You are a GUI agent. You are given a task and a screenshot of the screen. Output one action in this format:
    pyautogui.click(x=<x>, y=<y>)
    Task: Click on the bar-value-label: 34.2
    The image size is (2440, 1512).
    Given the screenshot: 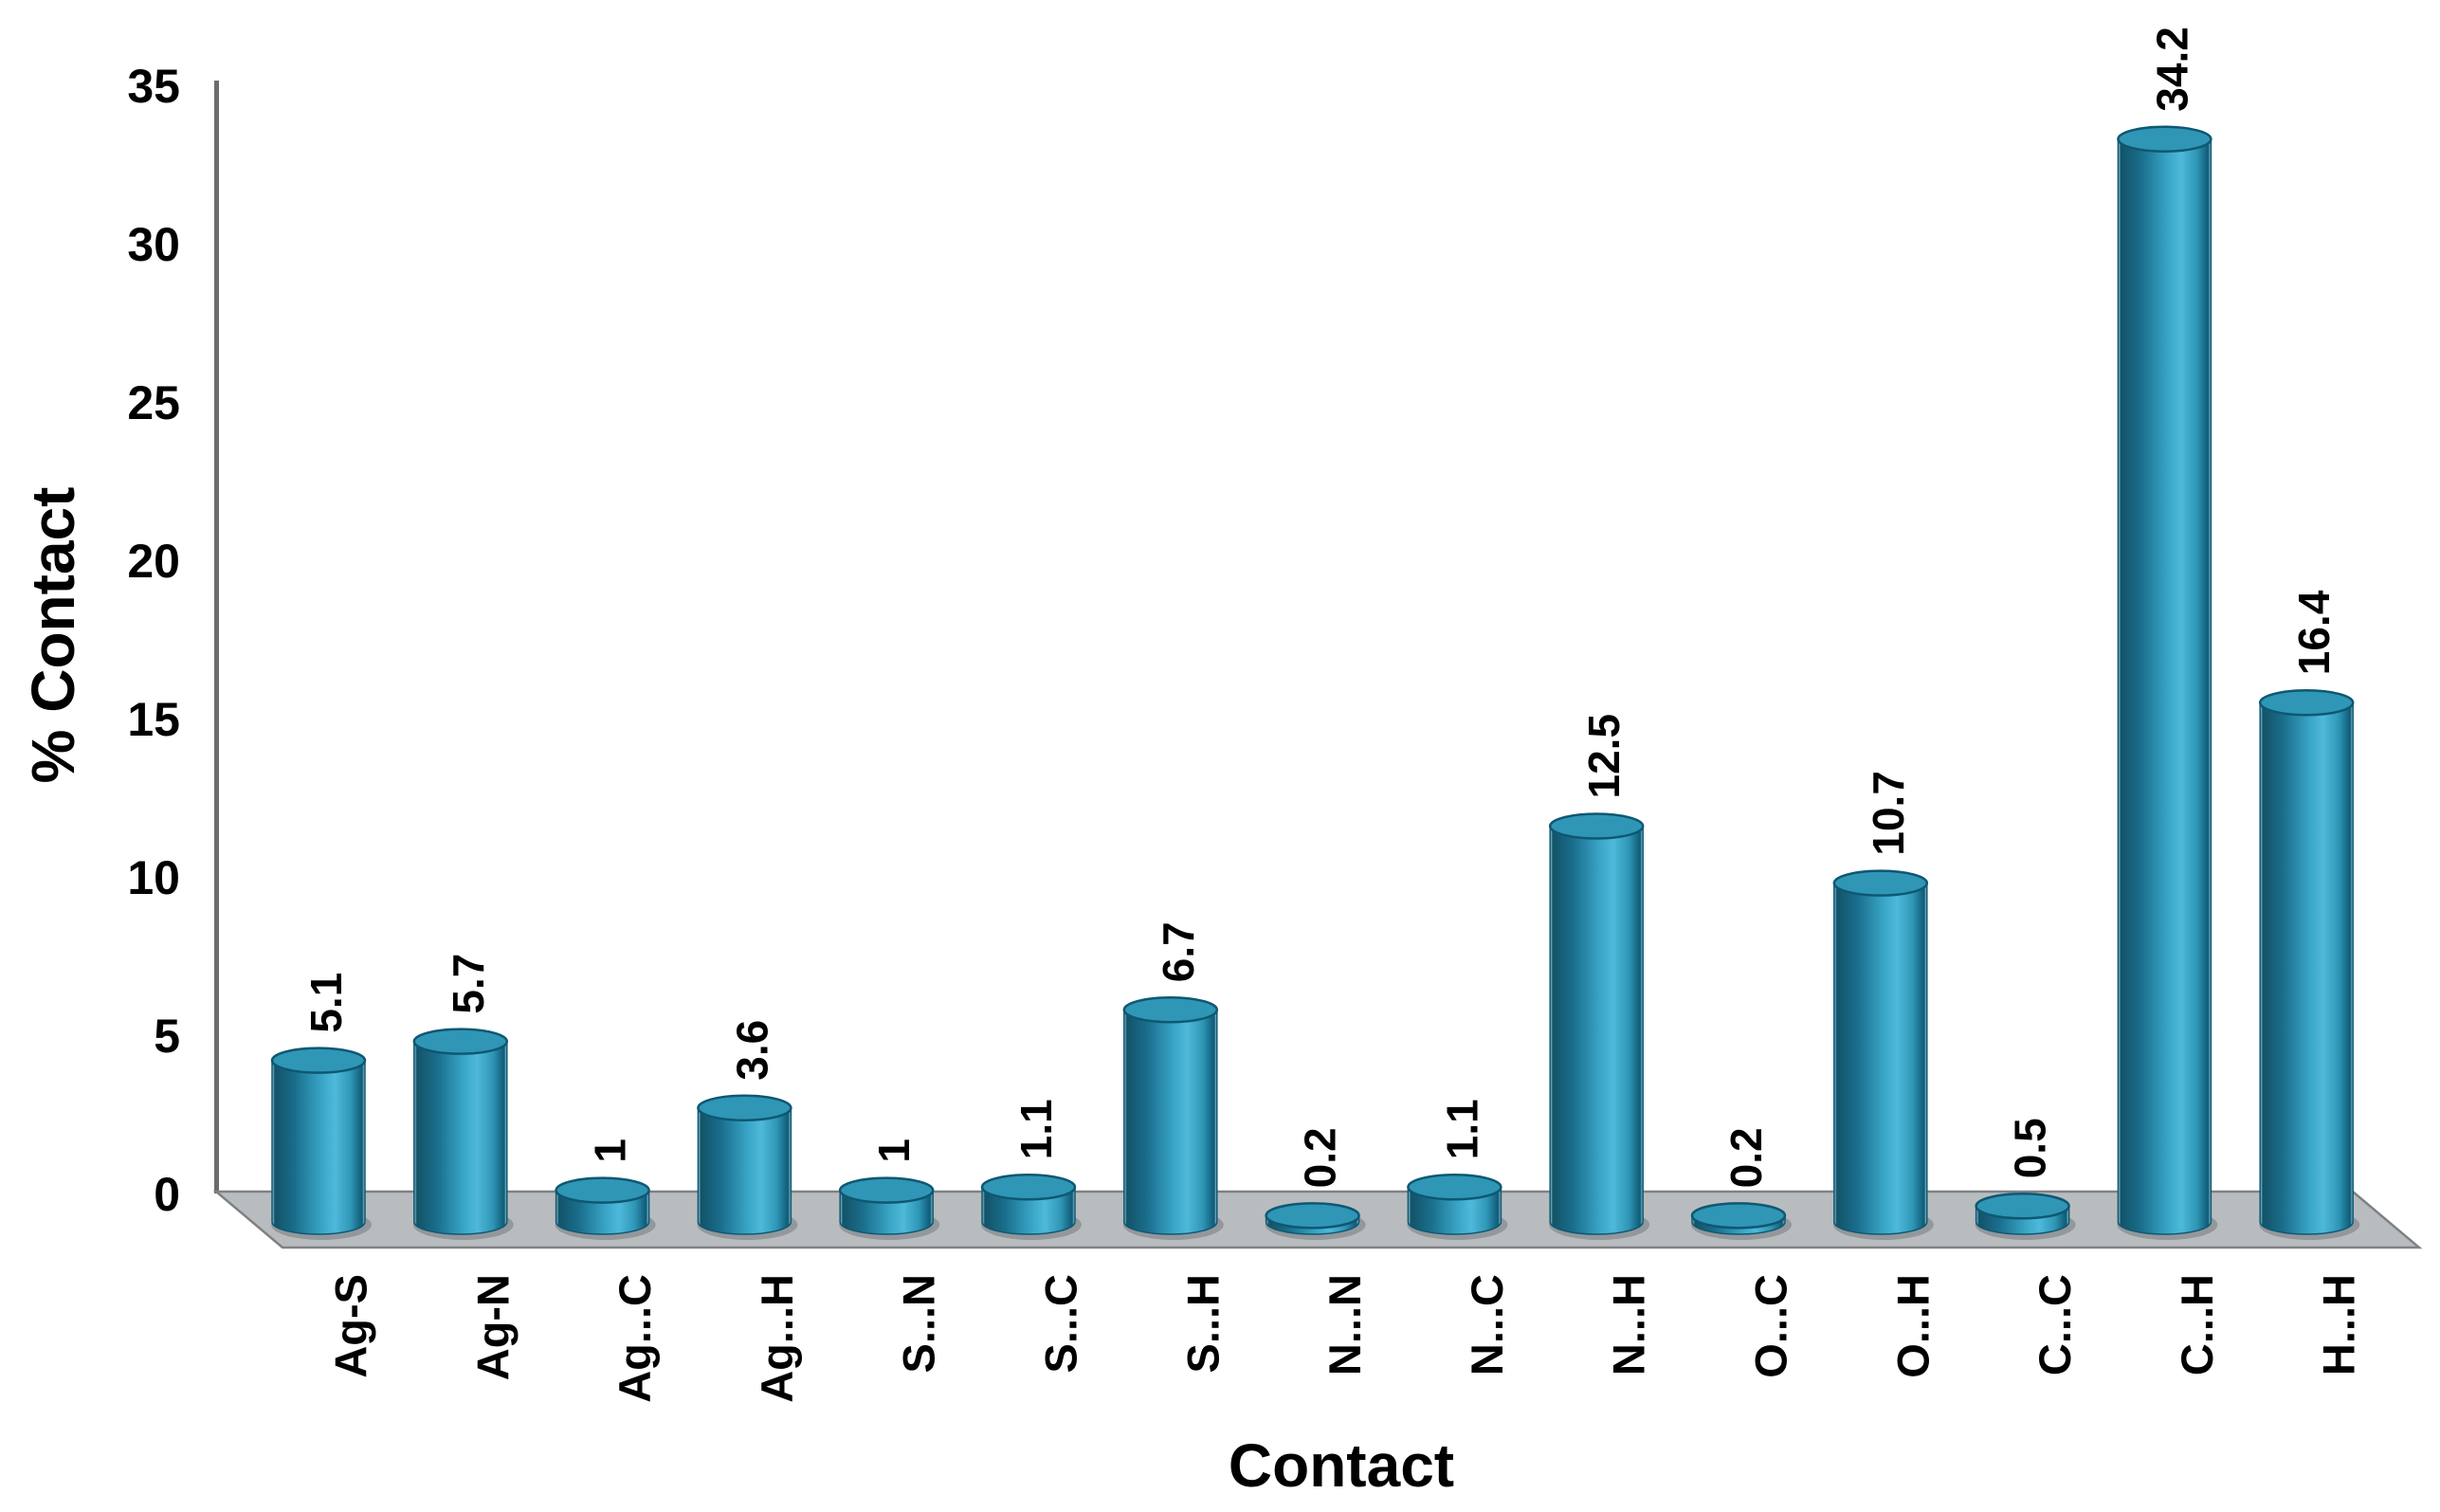 What is the action you would take?
    pyautogui.click(x=2171, y=69)
    